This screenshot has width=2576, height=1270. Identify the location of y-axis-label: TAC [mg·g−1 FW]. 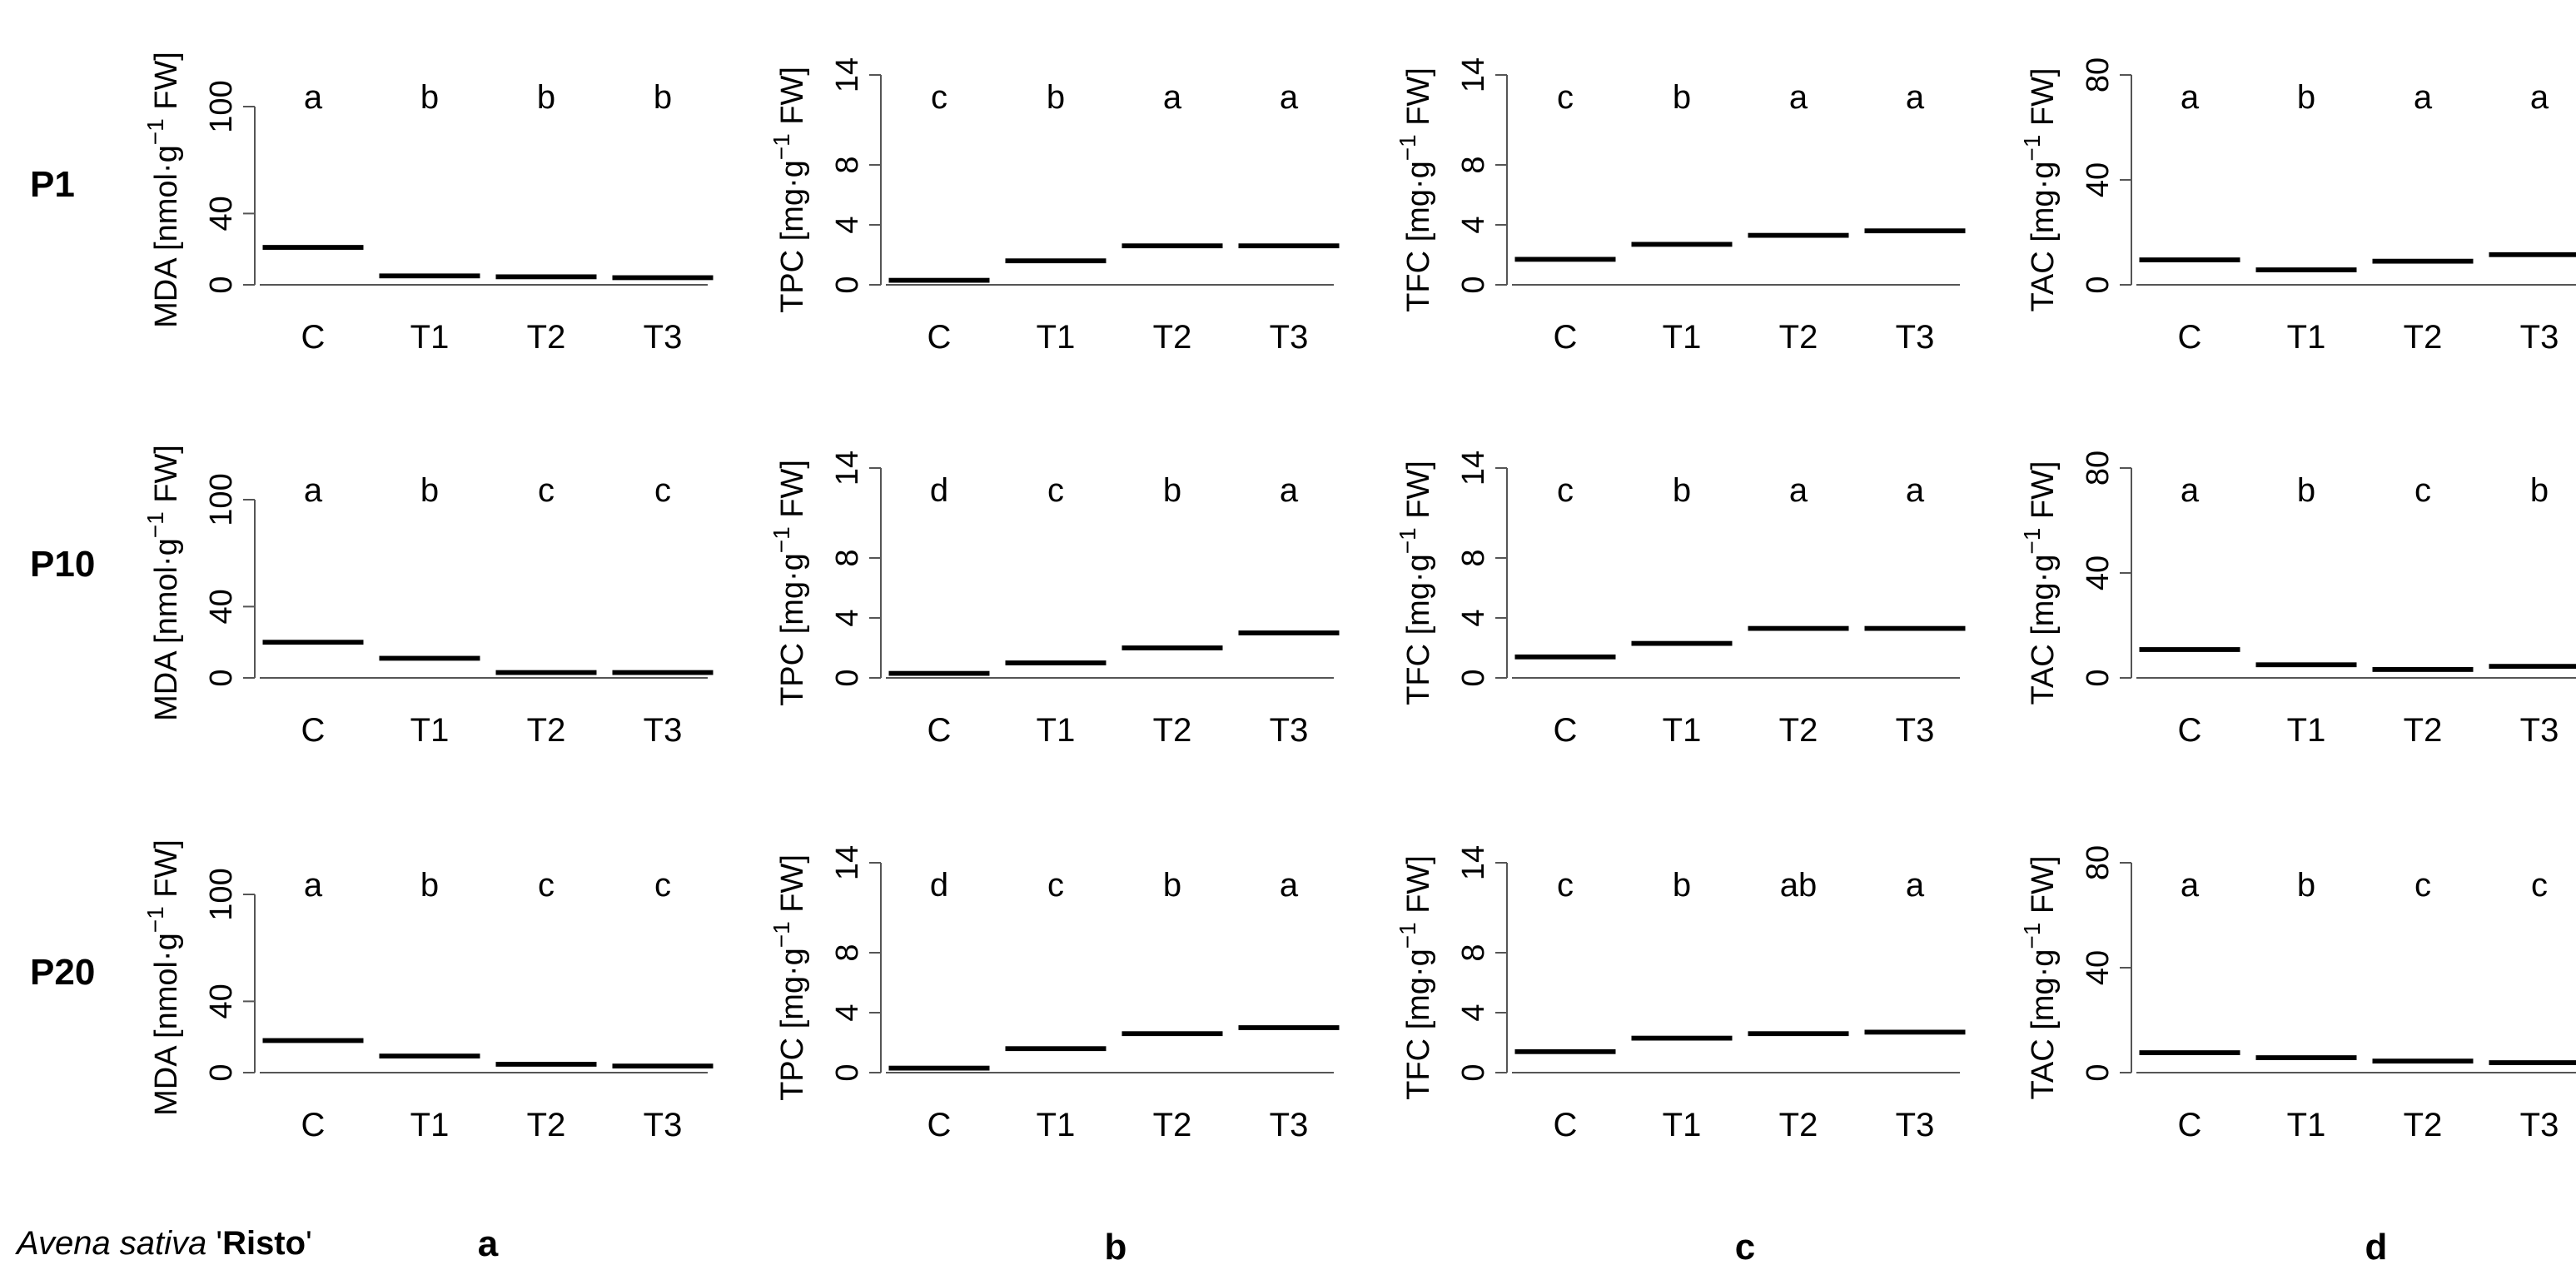
(2040, 977).